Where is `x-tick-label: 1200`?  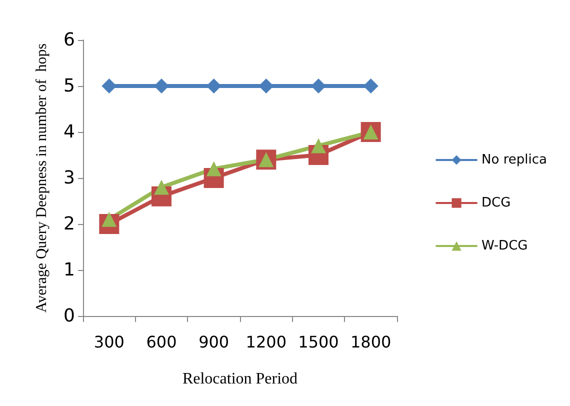 x-tick-label: 1200 is located at coordinates (266, 342).